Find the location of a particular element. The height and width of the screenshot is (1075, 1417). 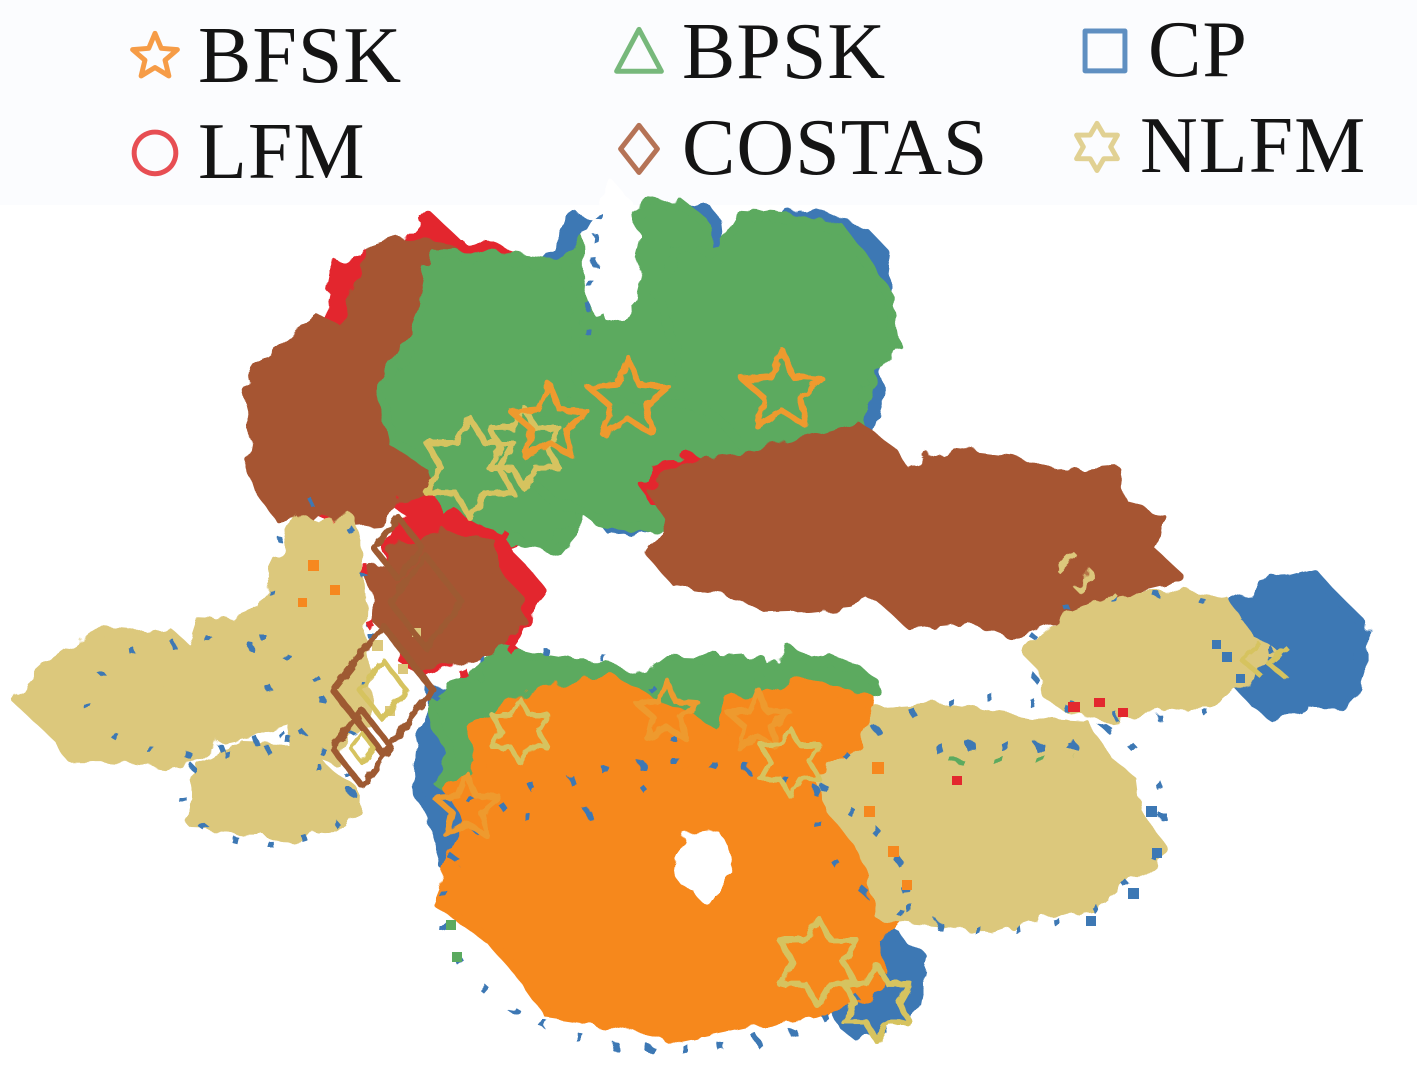

nlfm-star6-marker-icon is located at coordinates (1097, 146).